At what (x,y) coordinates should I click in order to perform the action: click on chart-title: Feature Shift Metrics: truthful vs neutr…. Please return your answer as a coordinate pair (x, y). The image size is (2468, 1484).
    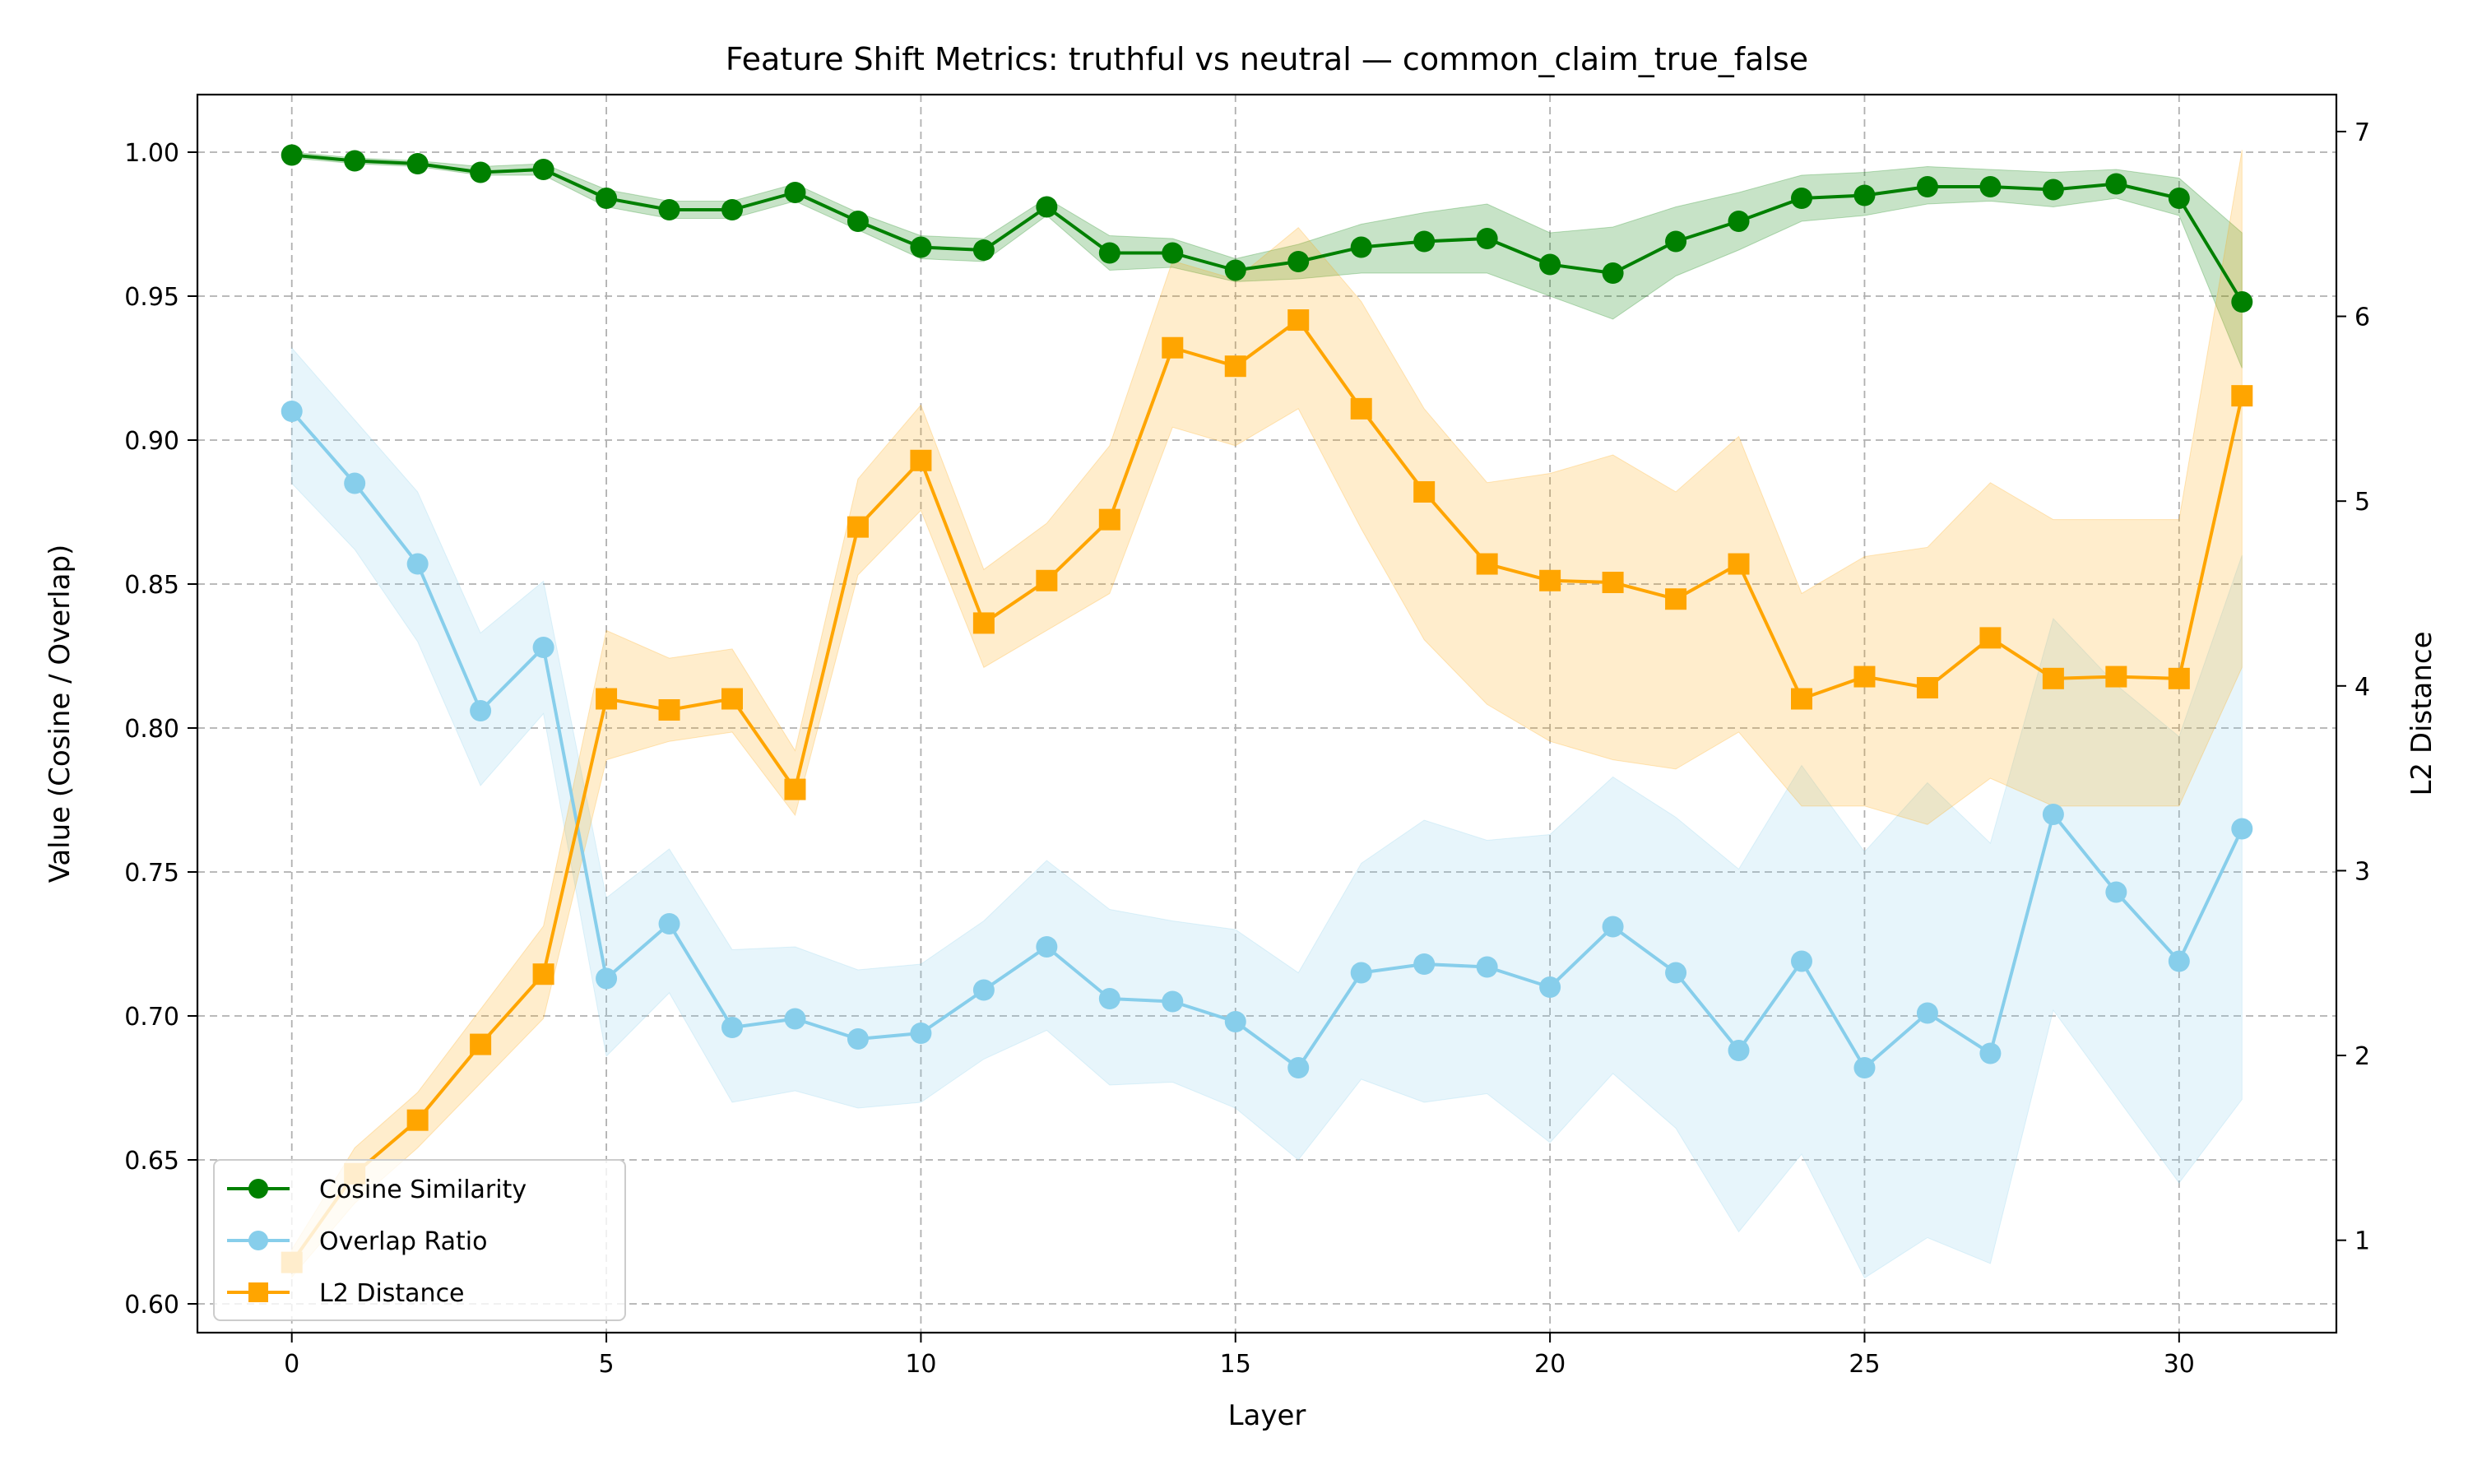
    Looking at the image, I should click on (1267, 59).